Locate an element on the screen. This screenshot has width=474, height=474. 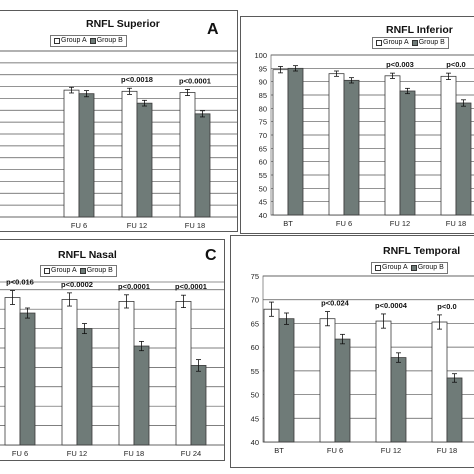
y-tick-label: 100 is located at coordinates (260, 55).